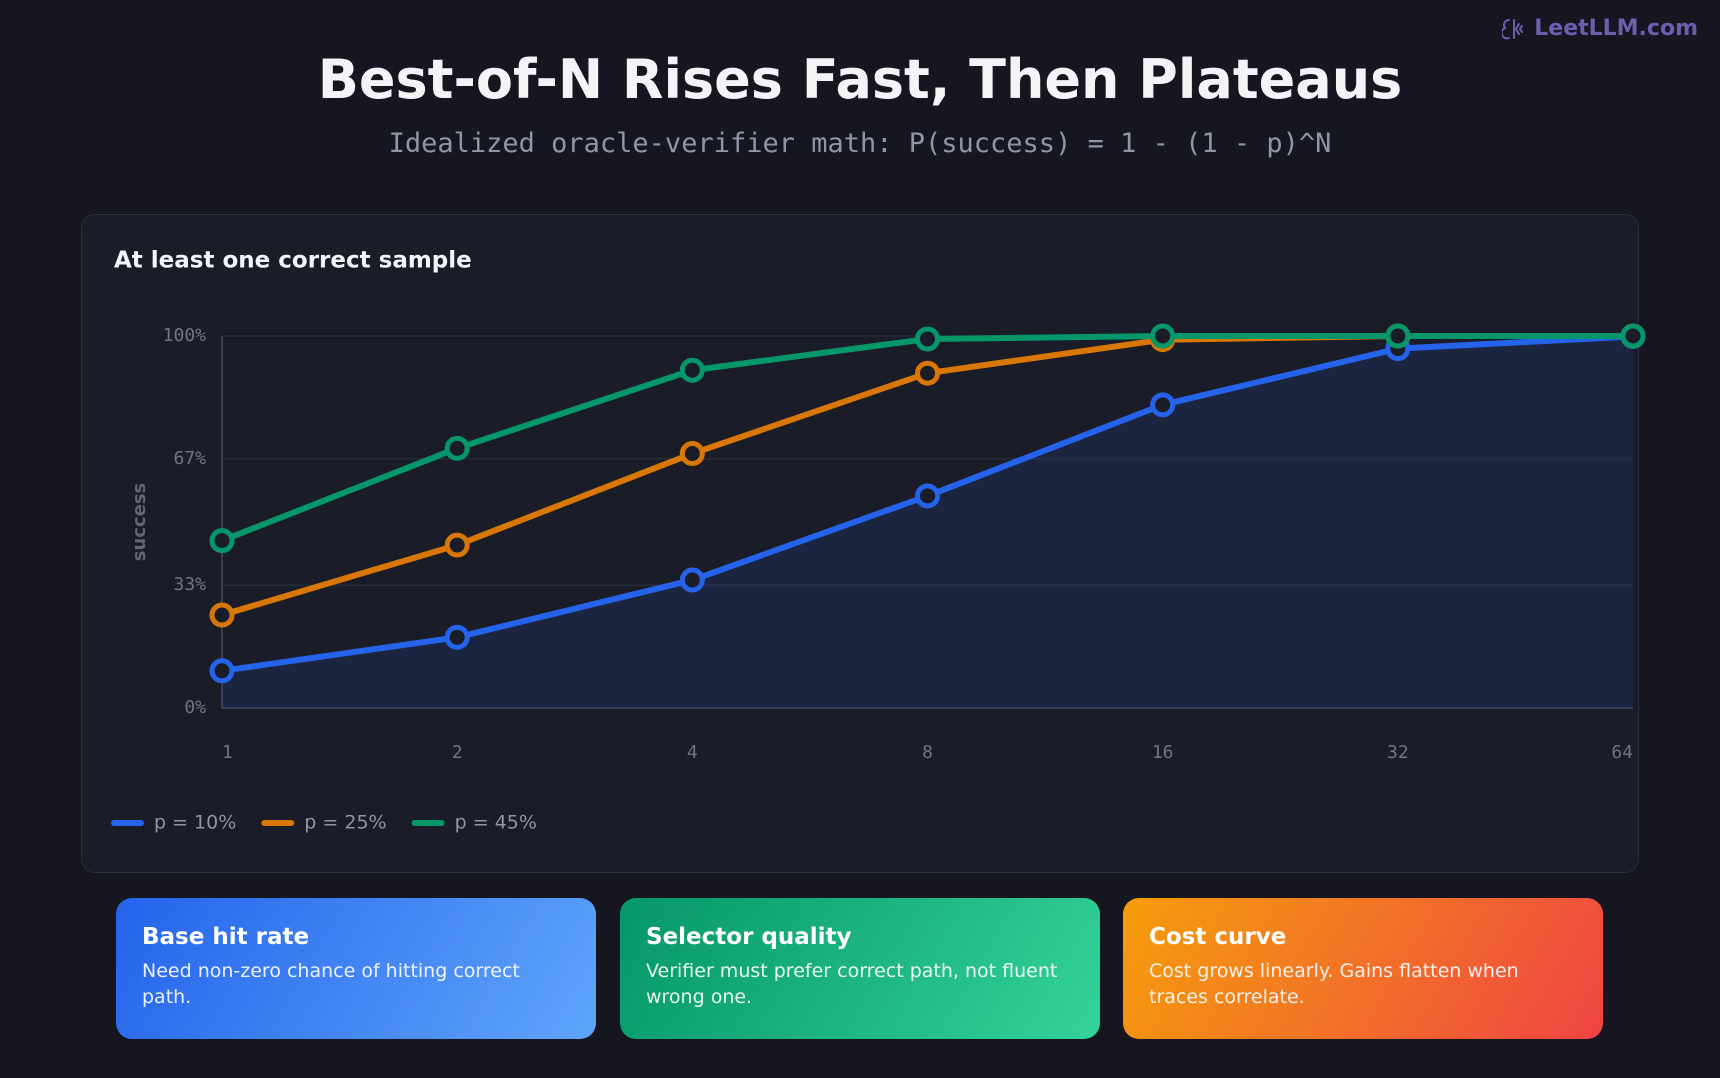  Describe the element at coordinates (345, 823) in the screenshot. I see `legend-label: p = 25%` at that location.